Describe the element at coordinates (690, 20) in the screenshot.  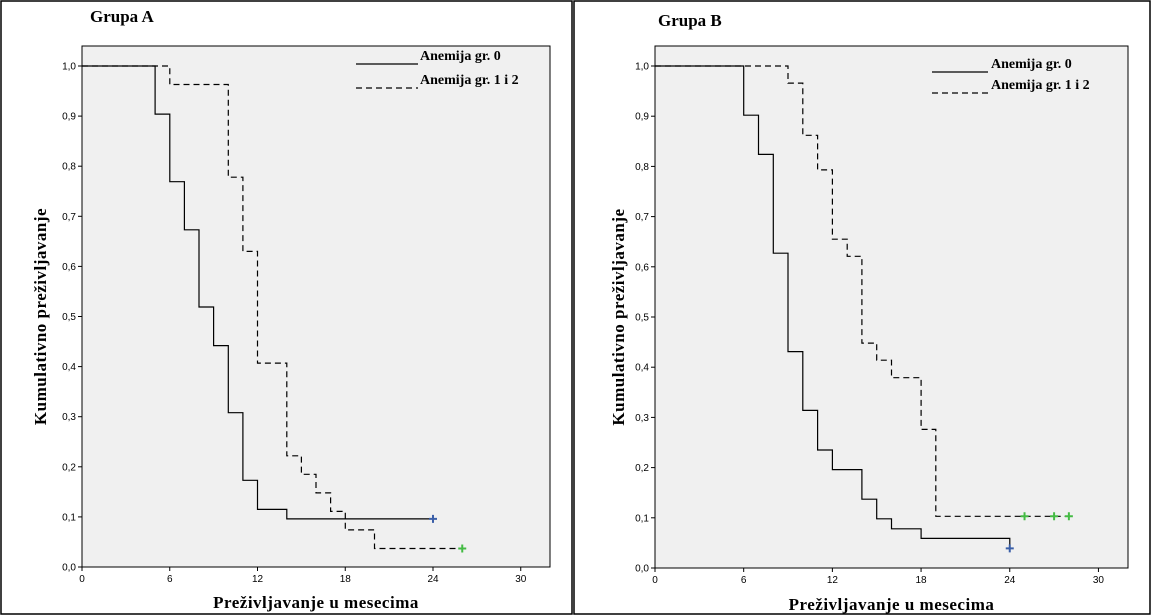
I see `chart-title: Grupa B` at that location.